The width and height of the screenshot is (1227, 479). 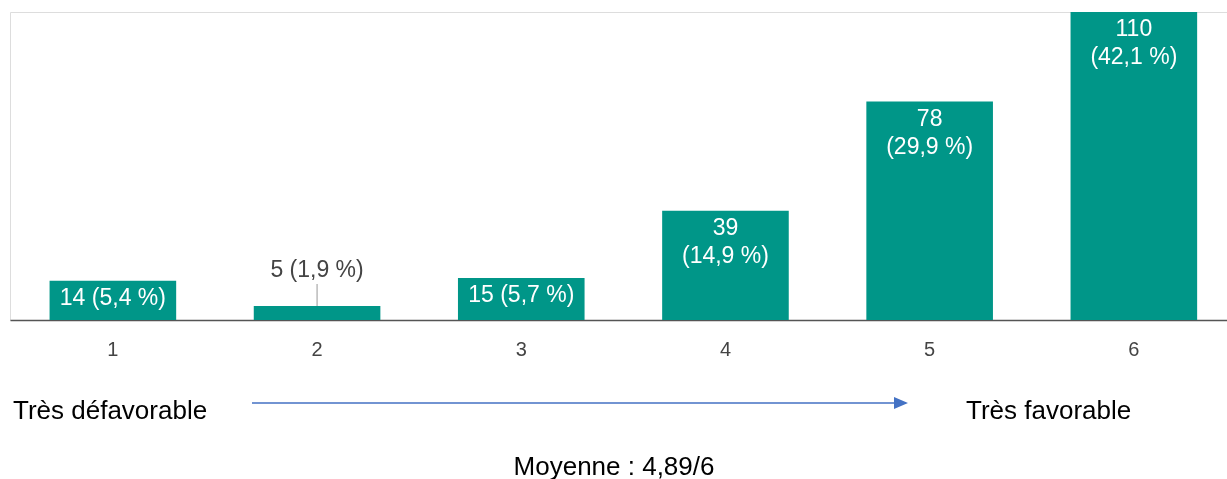 What do you see at coordinates (725, 240) in the screenshot?
I see `data-label: 39 (14,9 %)` at bounding box center [725, 240].